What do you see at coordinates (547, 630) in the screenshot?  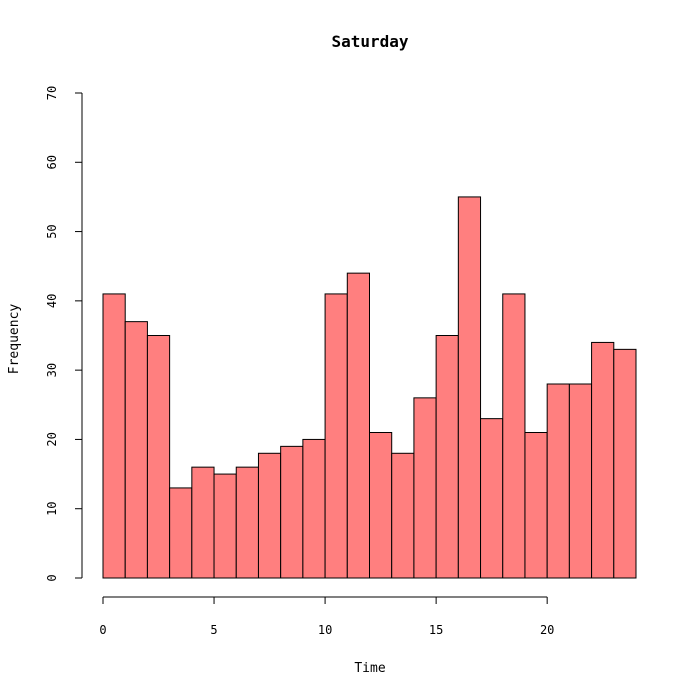 I see `x-tick-label-4: 20` at bounding box center [547, 630].